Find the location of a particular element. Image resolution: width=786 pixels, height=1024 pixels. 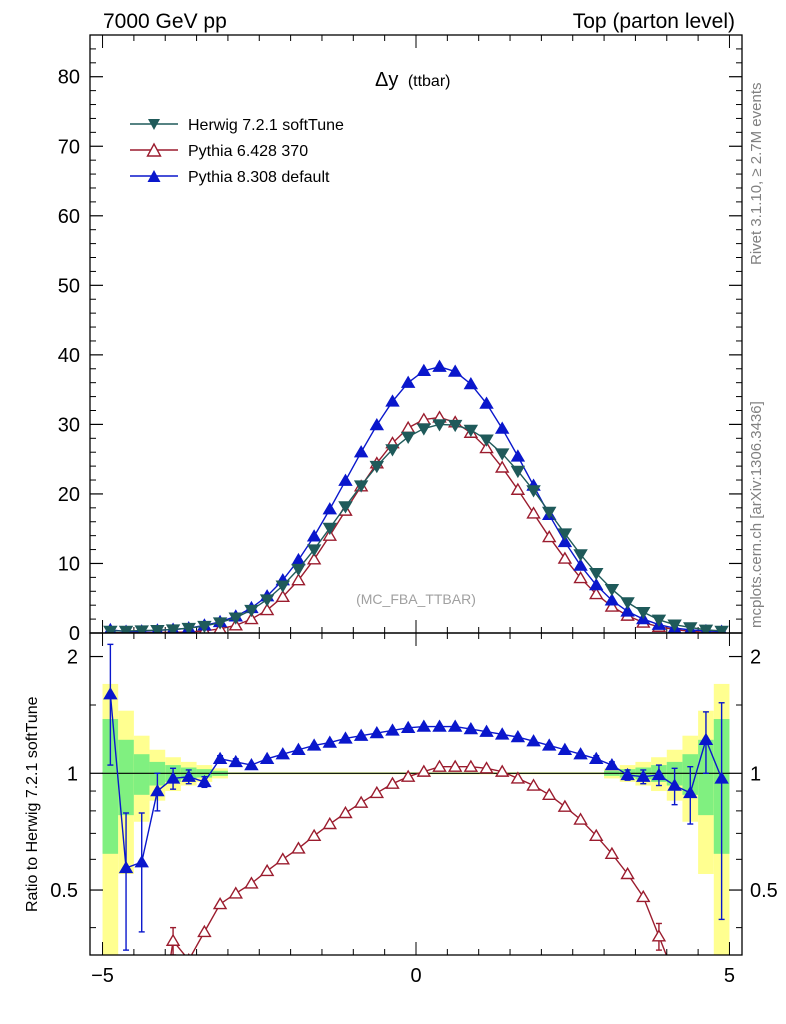

ratio-y-axis-label: Ratio to Herwig 7.2.1 softTune is located at coordinates (32, 804).